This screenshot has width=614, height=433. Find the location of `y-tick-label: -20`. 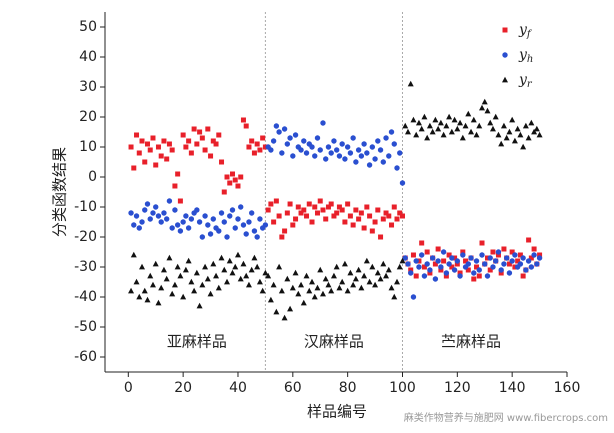

y-tick-label: -20 is located at coordinates (85, 237).